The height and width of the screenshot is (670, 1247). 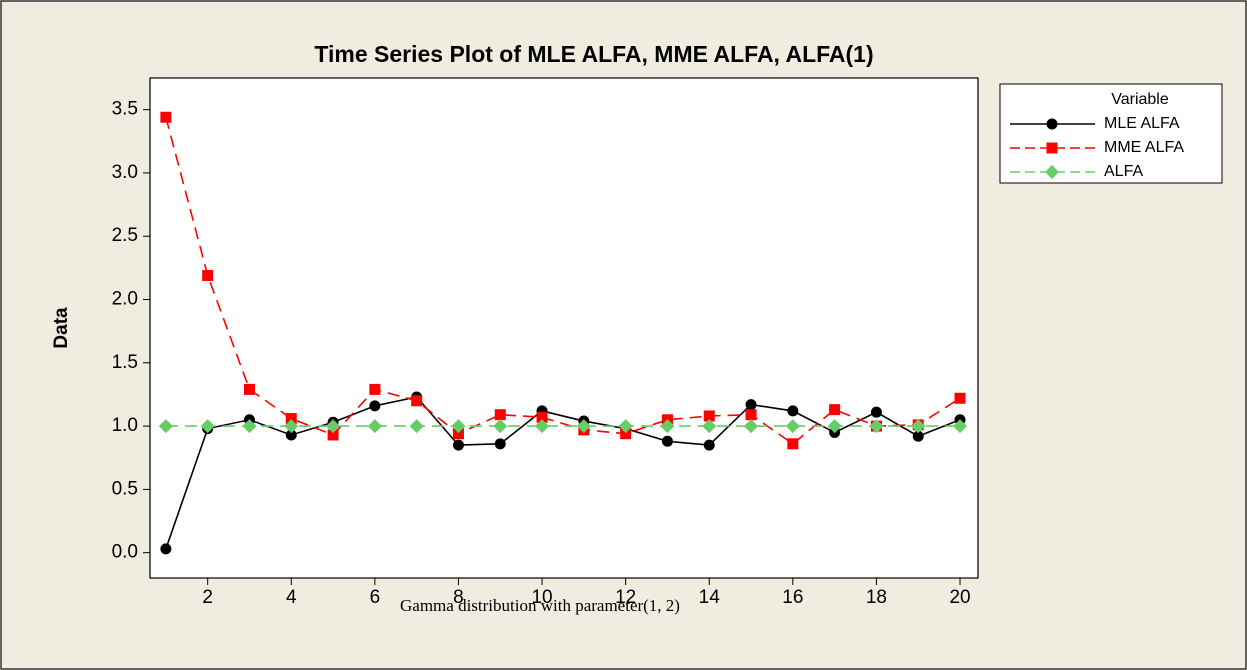 What do you see at coordinates (125, 552) in the screenshot?
I see `y-tick-label: 0.0` at bounding box center [125, 552].